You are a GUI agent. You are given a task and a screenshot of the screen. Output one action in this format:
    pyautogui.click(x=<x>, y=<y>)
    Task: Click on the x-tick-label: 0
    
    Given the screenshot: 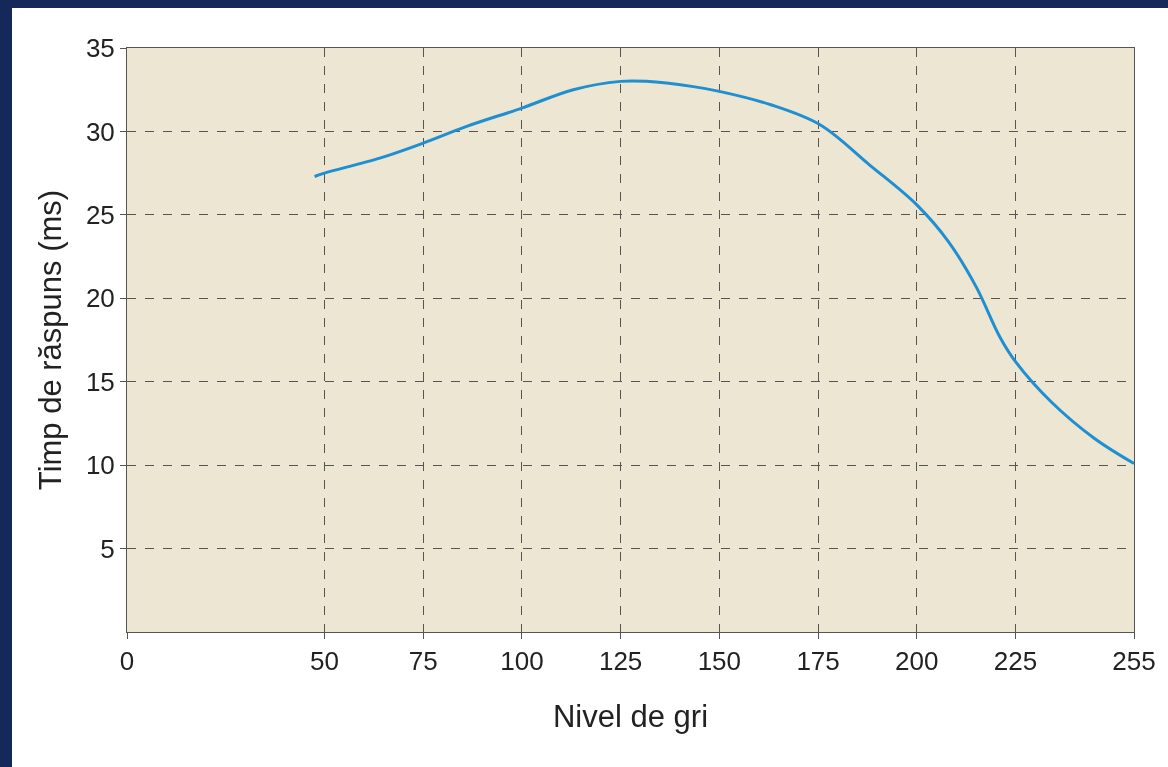 What is the action you would take?
    pyautogui.click(x=127, y=661)
    